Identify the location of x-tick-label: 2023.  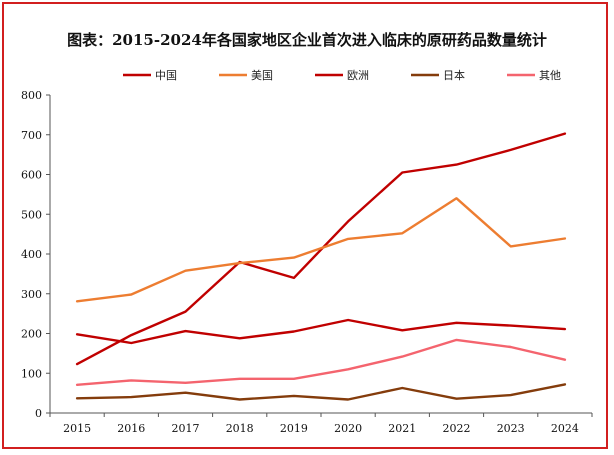
(511, 428).